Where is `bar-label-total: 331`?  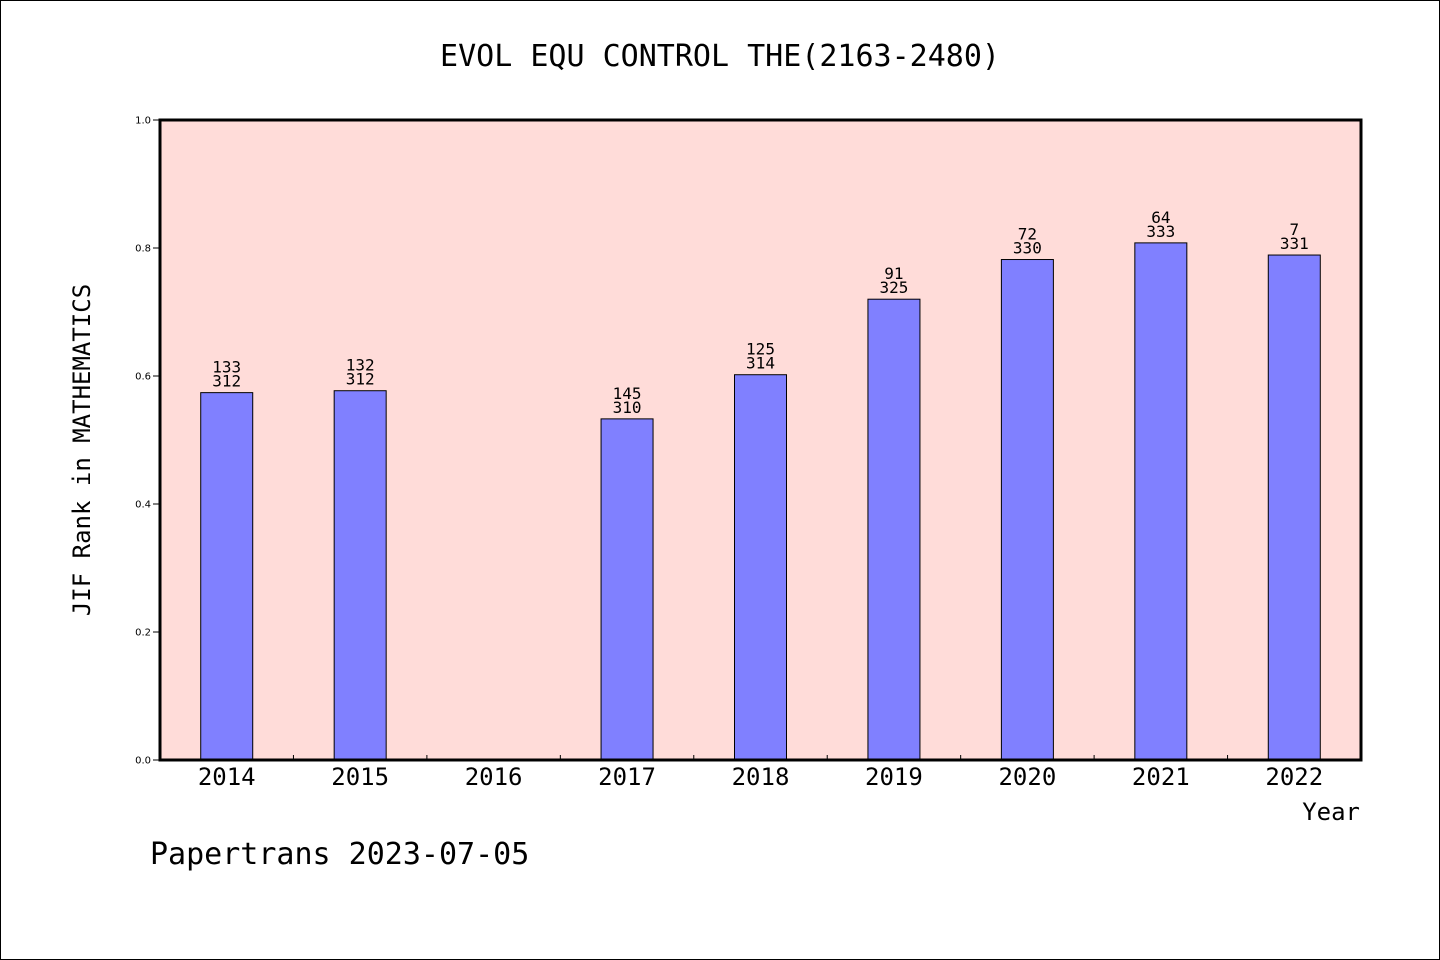
bar-label-total: 331 is located at coordinates (1294, 243).